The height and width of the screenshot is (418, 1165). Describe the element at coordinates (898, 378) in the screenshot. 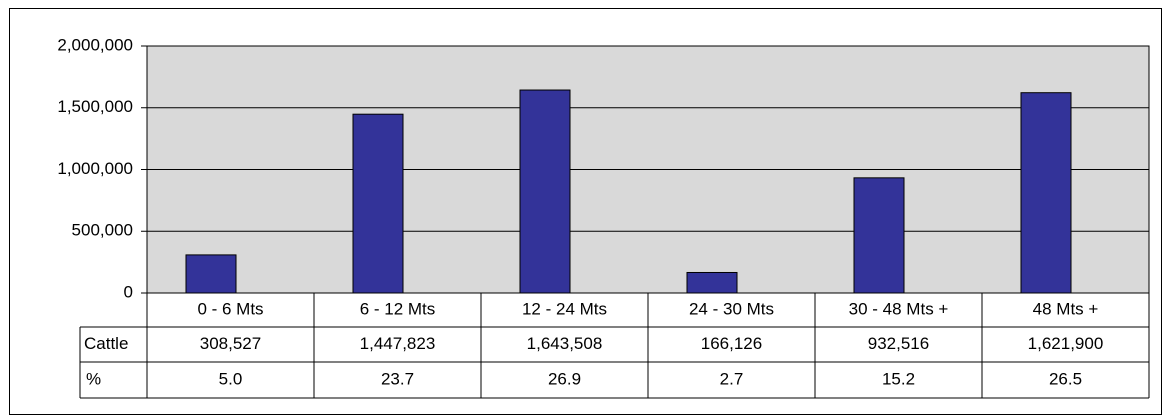

I see `table-value: 15.2` at that location.